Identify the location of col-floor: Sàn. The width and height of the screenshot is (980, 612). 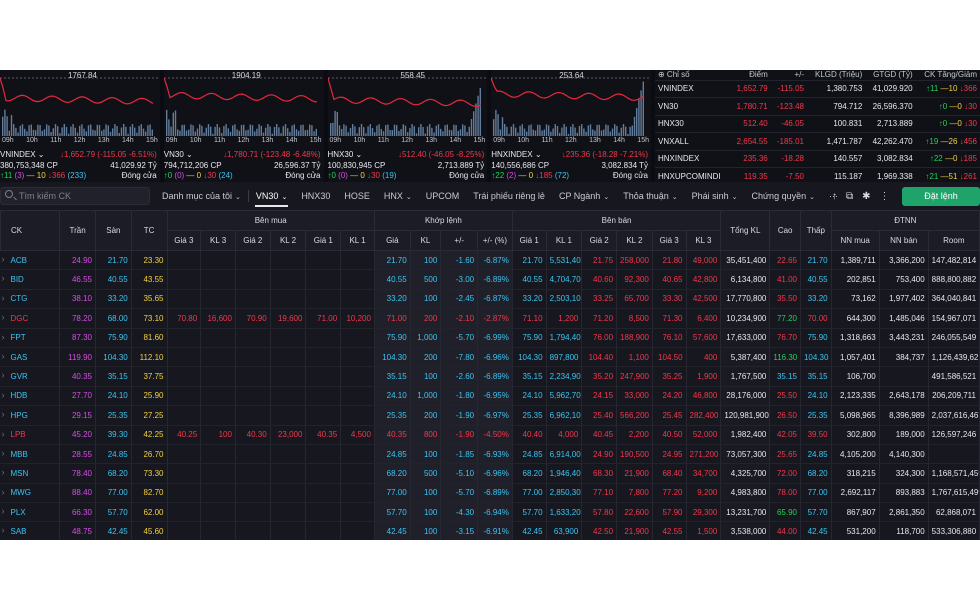
(113, 230).